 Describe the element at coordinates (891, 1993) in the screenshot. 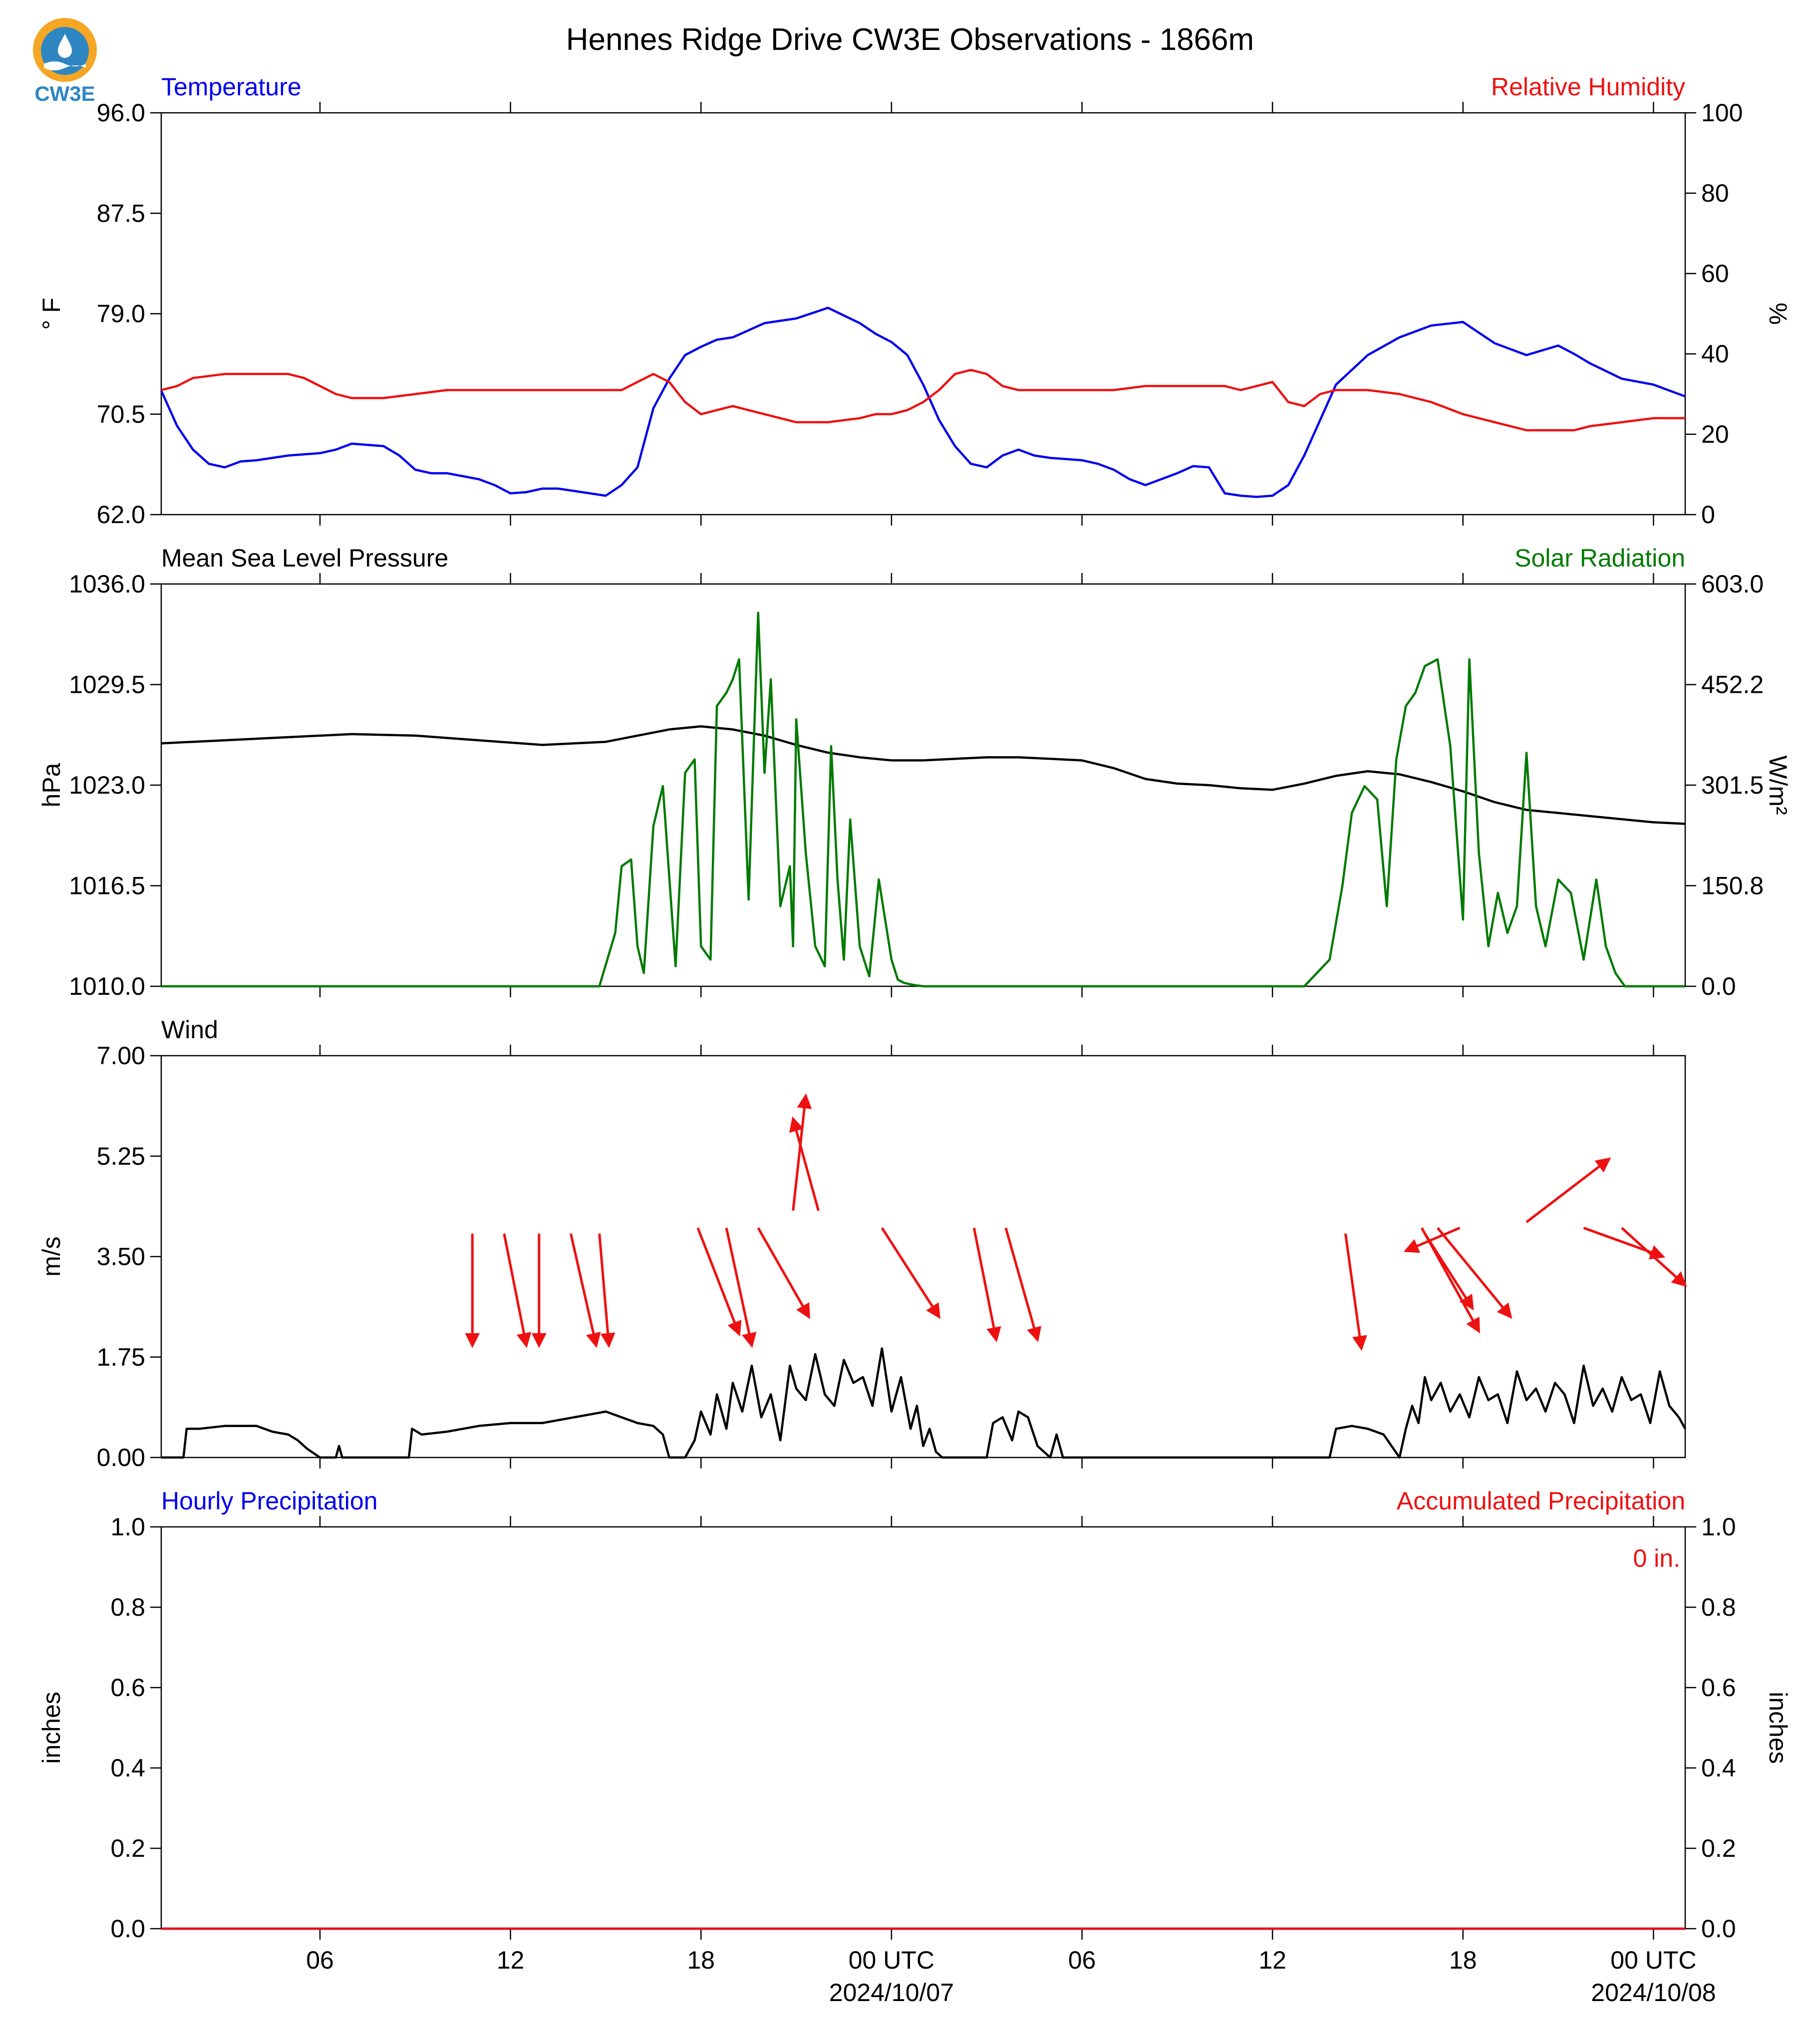

I see `x-date-label: 2024/10/07` at that location.